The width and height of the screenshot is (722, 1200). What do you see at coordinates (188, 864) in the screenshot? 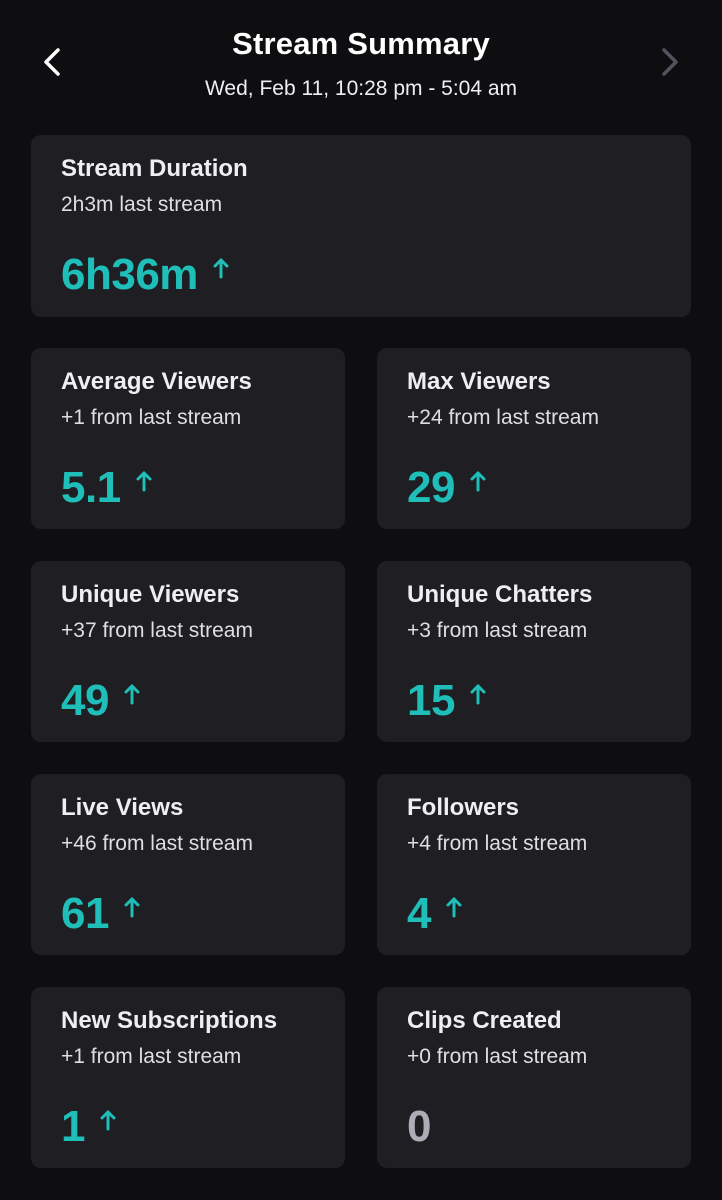
I see `live-views-card: Live Views +46 from last stream 61` at bounding box center [188, 864].